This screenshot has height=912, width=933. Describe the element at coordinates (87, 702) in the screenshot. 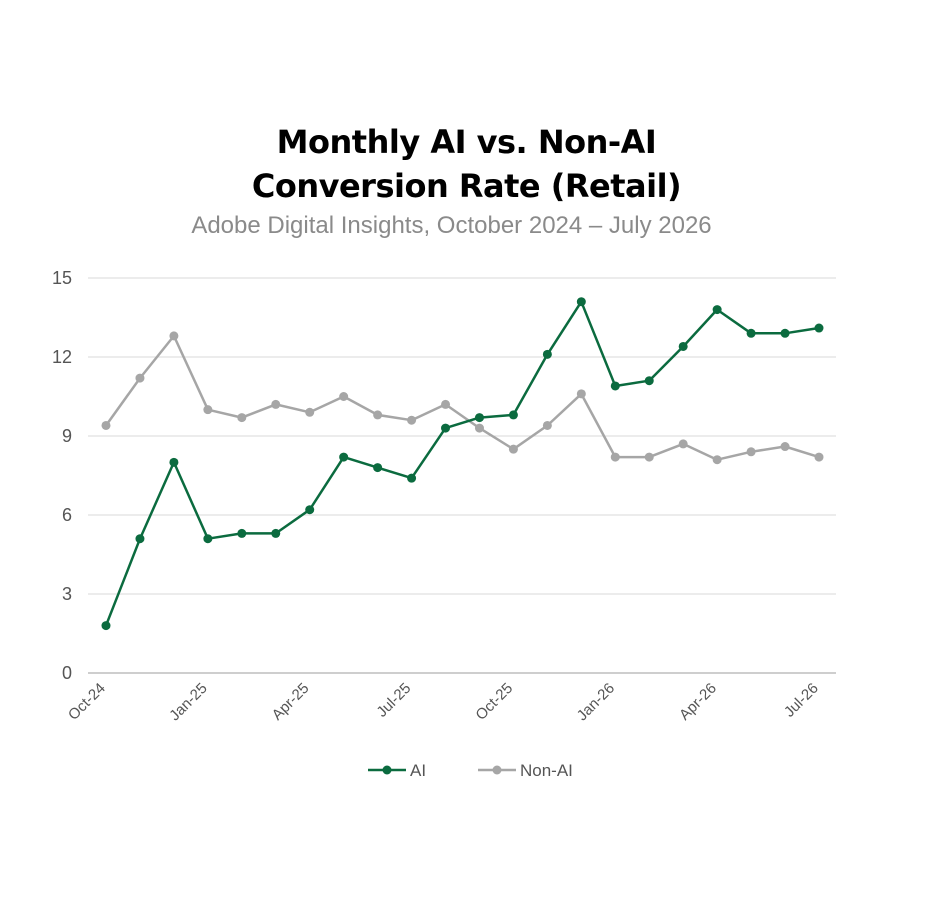

I see `x-tick-label: Oct-24` at that location.